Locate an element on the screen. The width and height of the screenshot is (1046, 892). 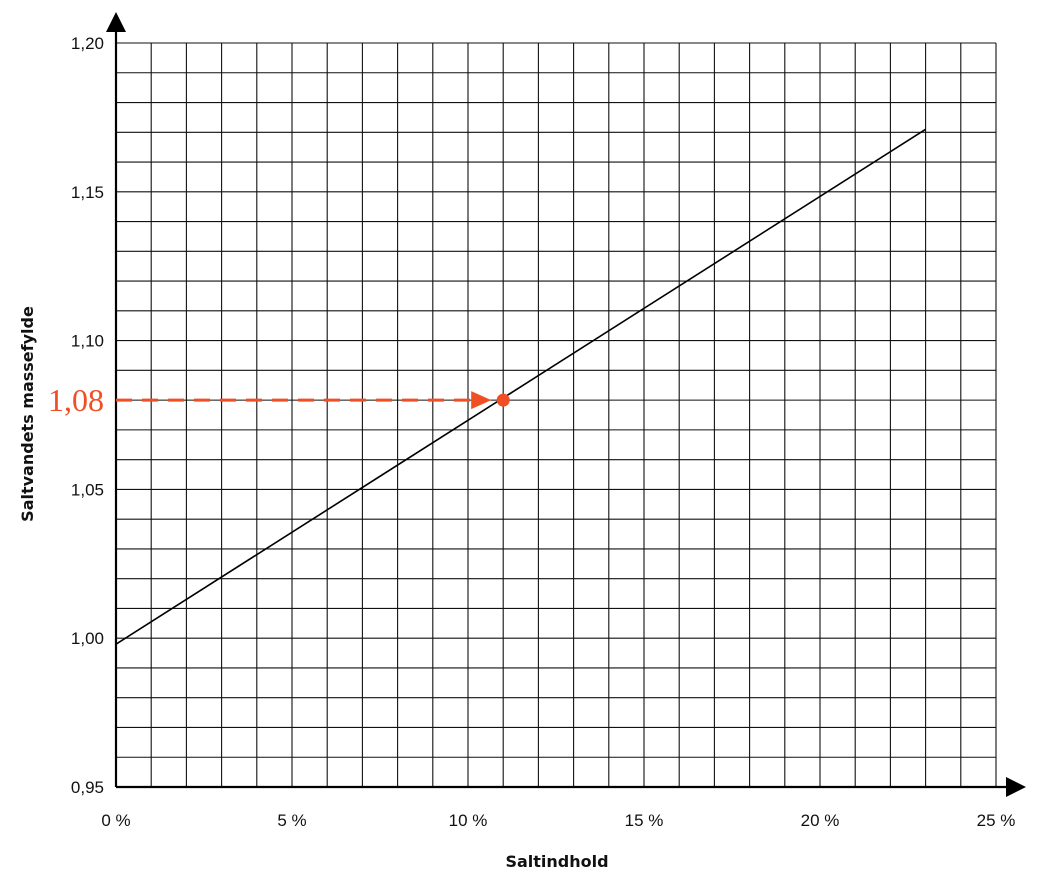
x-tick-label: 15 % is located at coordinates (644, 820).